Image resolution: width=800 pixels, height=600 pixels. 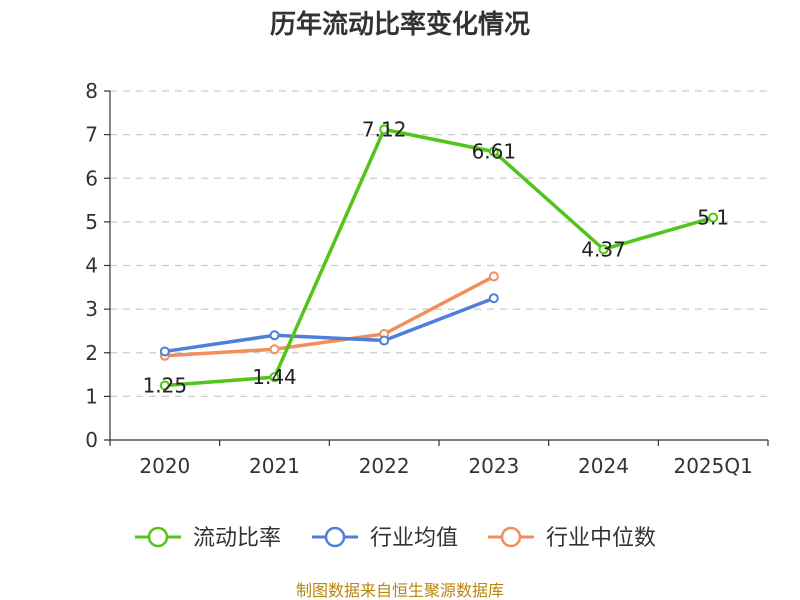 What do you see at coordinates (712, 466) in the screenshot?
I see `x-tick-label: 2025Q1` at bounding box center [712, 466].